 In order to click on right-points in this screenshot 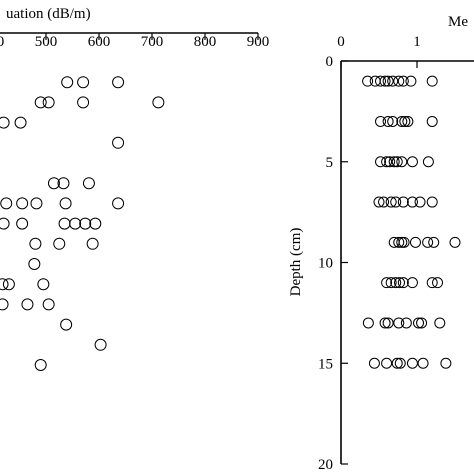, I will do `click(411, 222)`.